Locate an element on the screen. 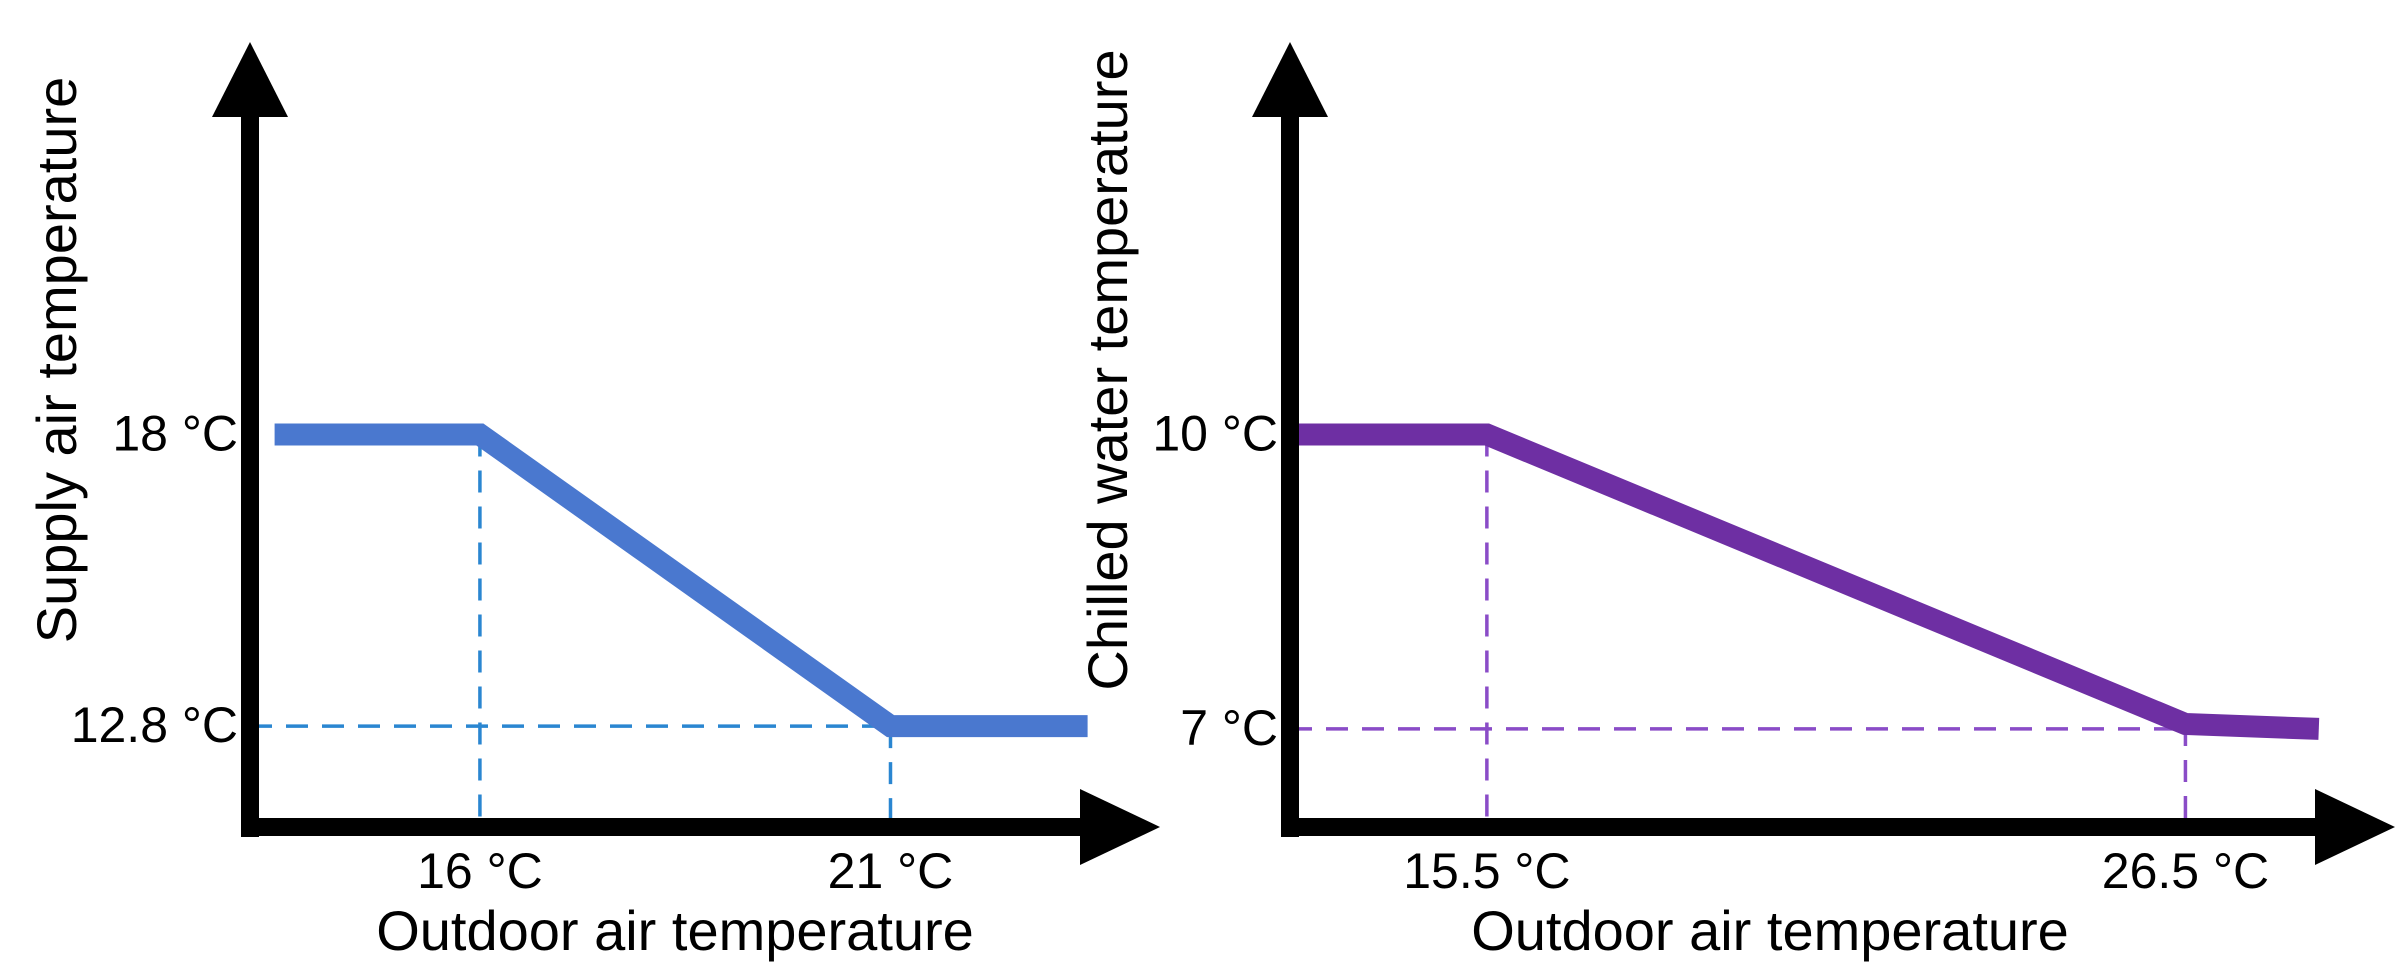  y-tick-label: 10 °C is located at coordinates (1215, 434).